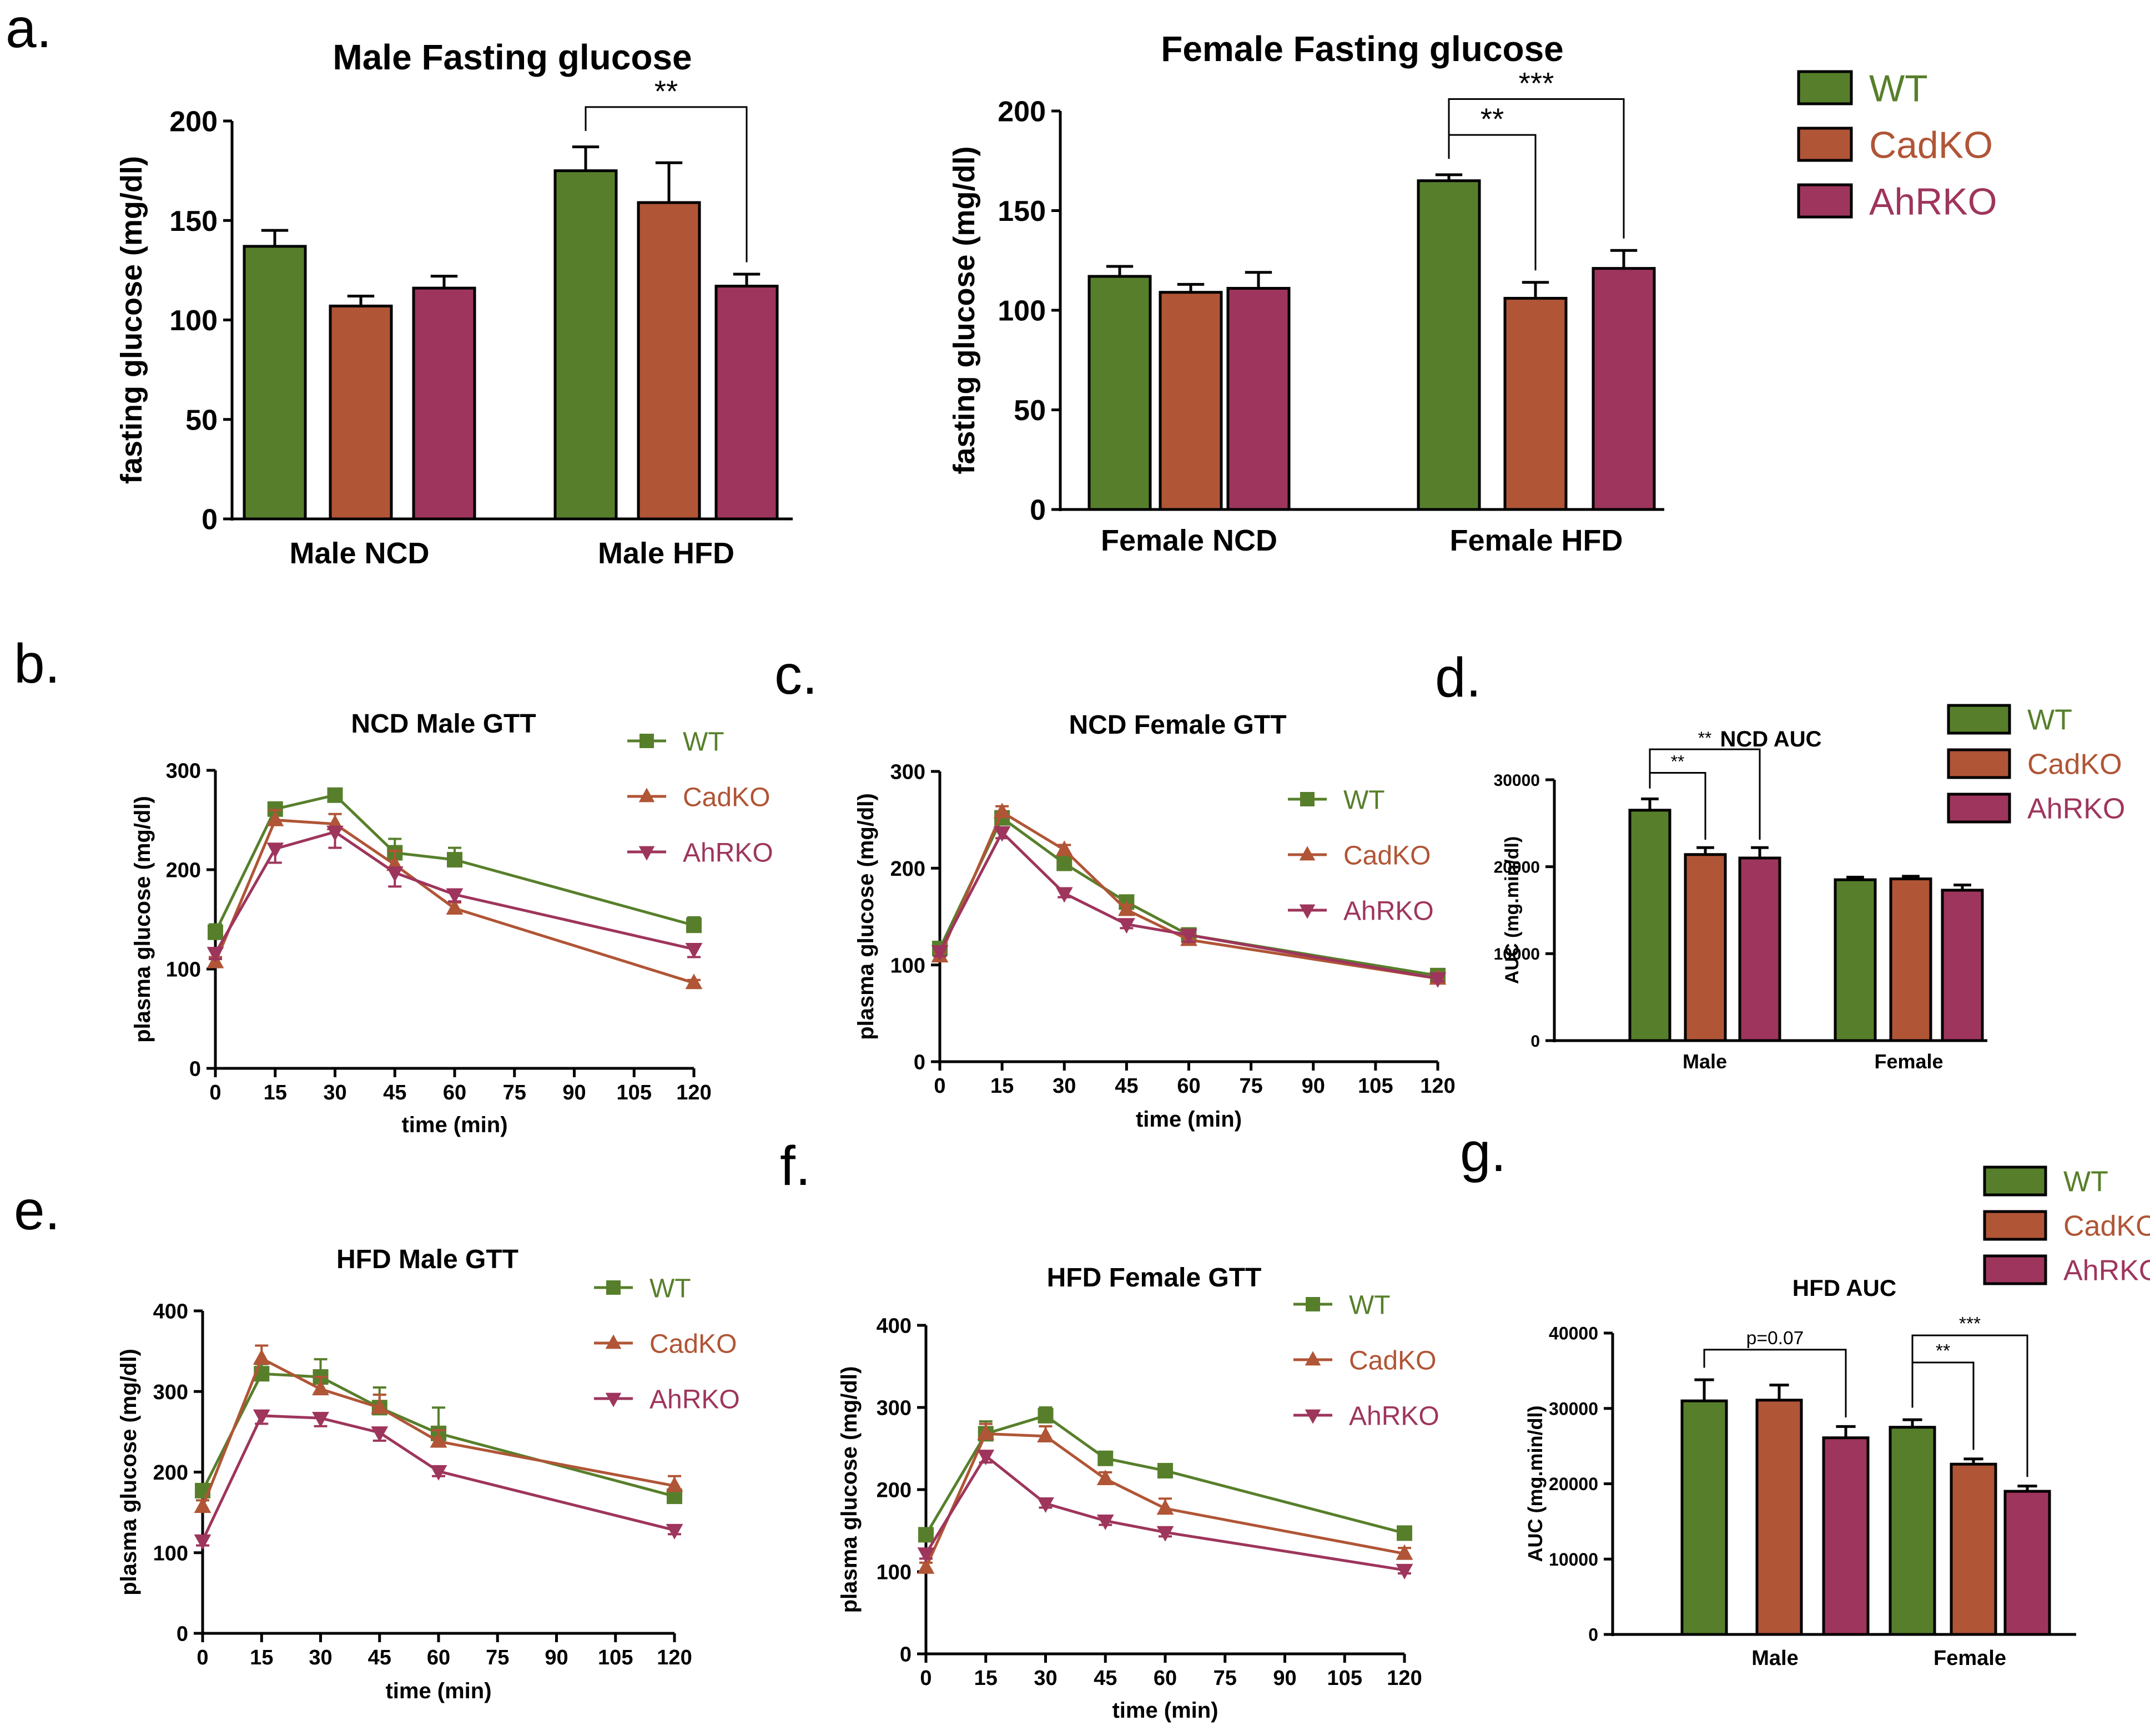 The width and height of the screenshot is (2150, 1736). I want to click on chart-title: NCD Male GTT, so click(443, 724).